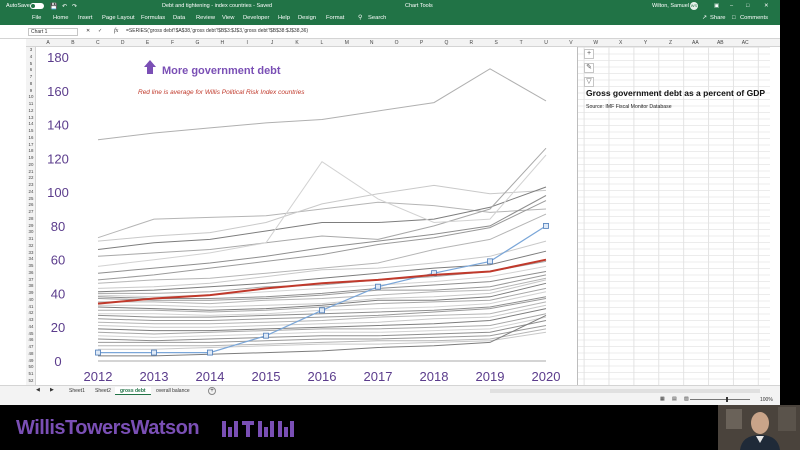 This screenshot has width=800, height=450. I want to click on tab-page-layout: Page Layout, so click(118, 18).